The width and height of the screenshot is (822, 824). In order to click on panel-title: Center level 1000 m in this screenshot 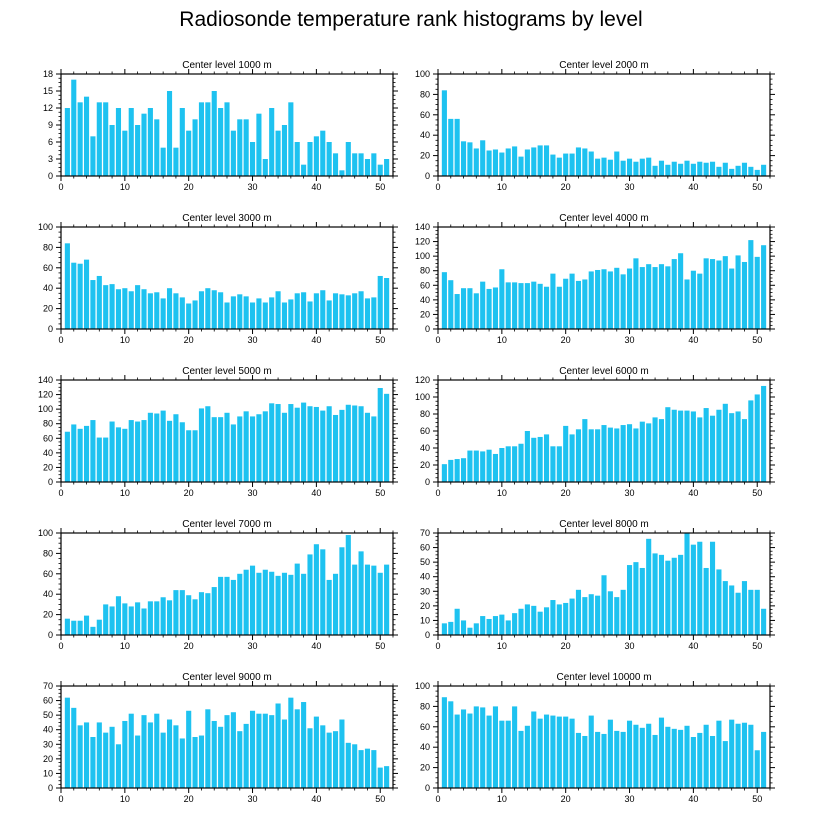, I will do `click(227, 65)`.